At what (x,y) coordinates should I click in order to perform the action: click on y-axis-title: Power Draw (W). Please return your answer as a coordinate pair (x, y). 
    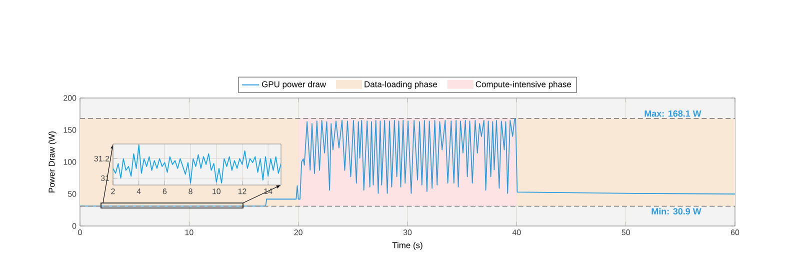
    Looking at the image, I should click on (52, 161).